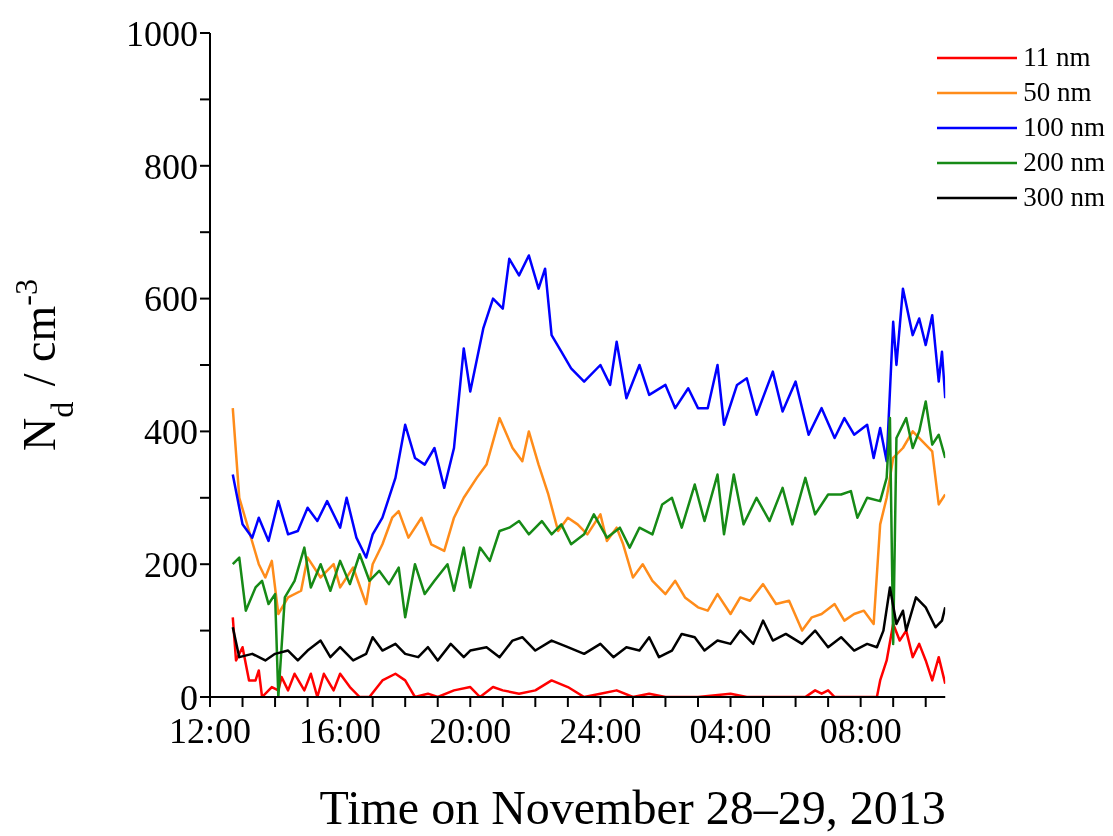 The image size is (1113, 836). What do you see at coordinates (171, 432) in the screenshot?
I see `y-tick-label: 400` at bounding box center [171, 432].